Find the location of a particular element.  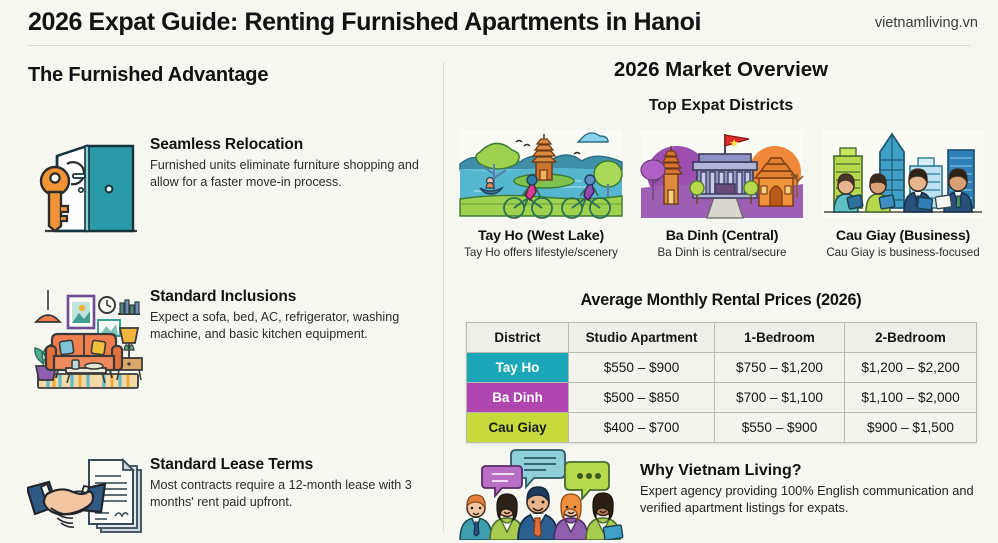

district-caption: Tay Ho offers lifestyle/scenery is located at coordinates (541, 252).